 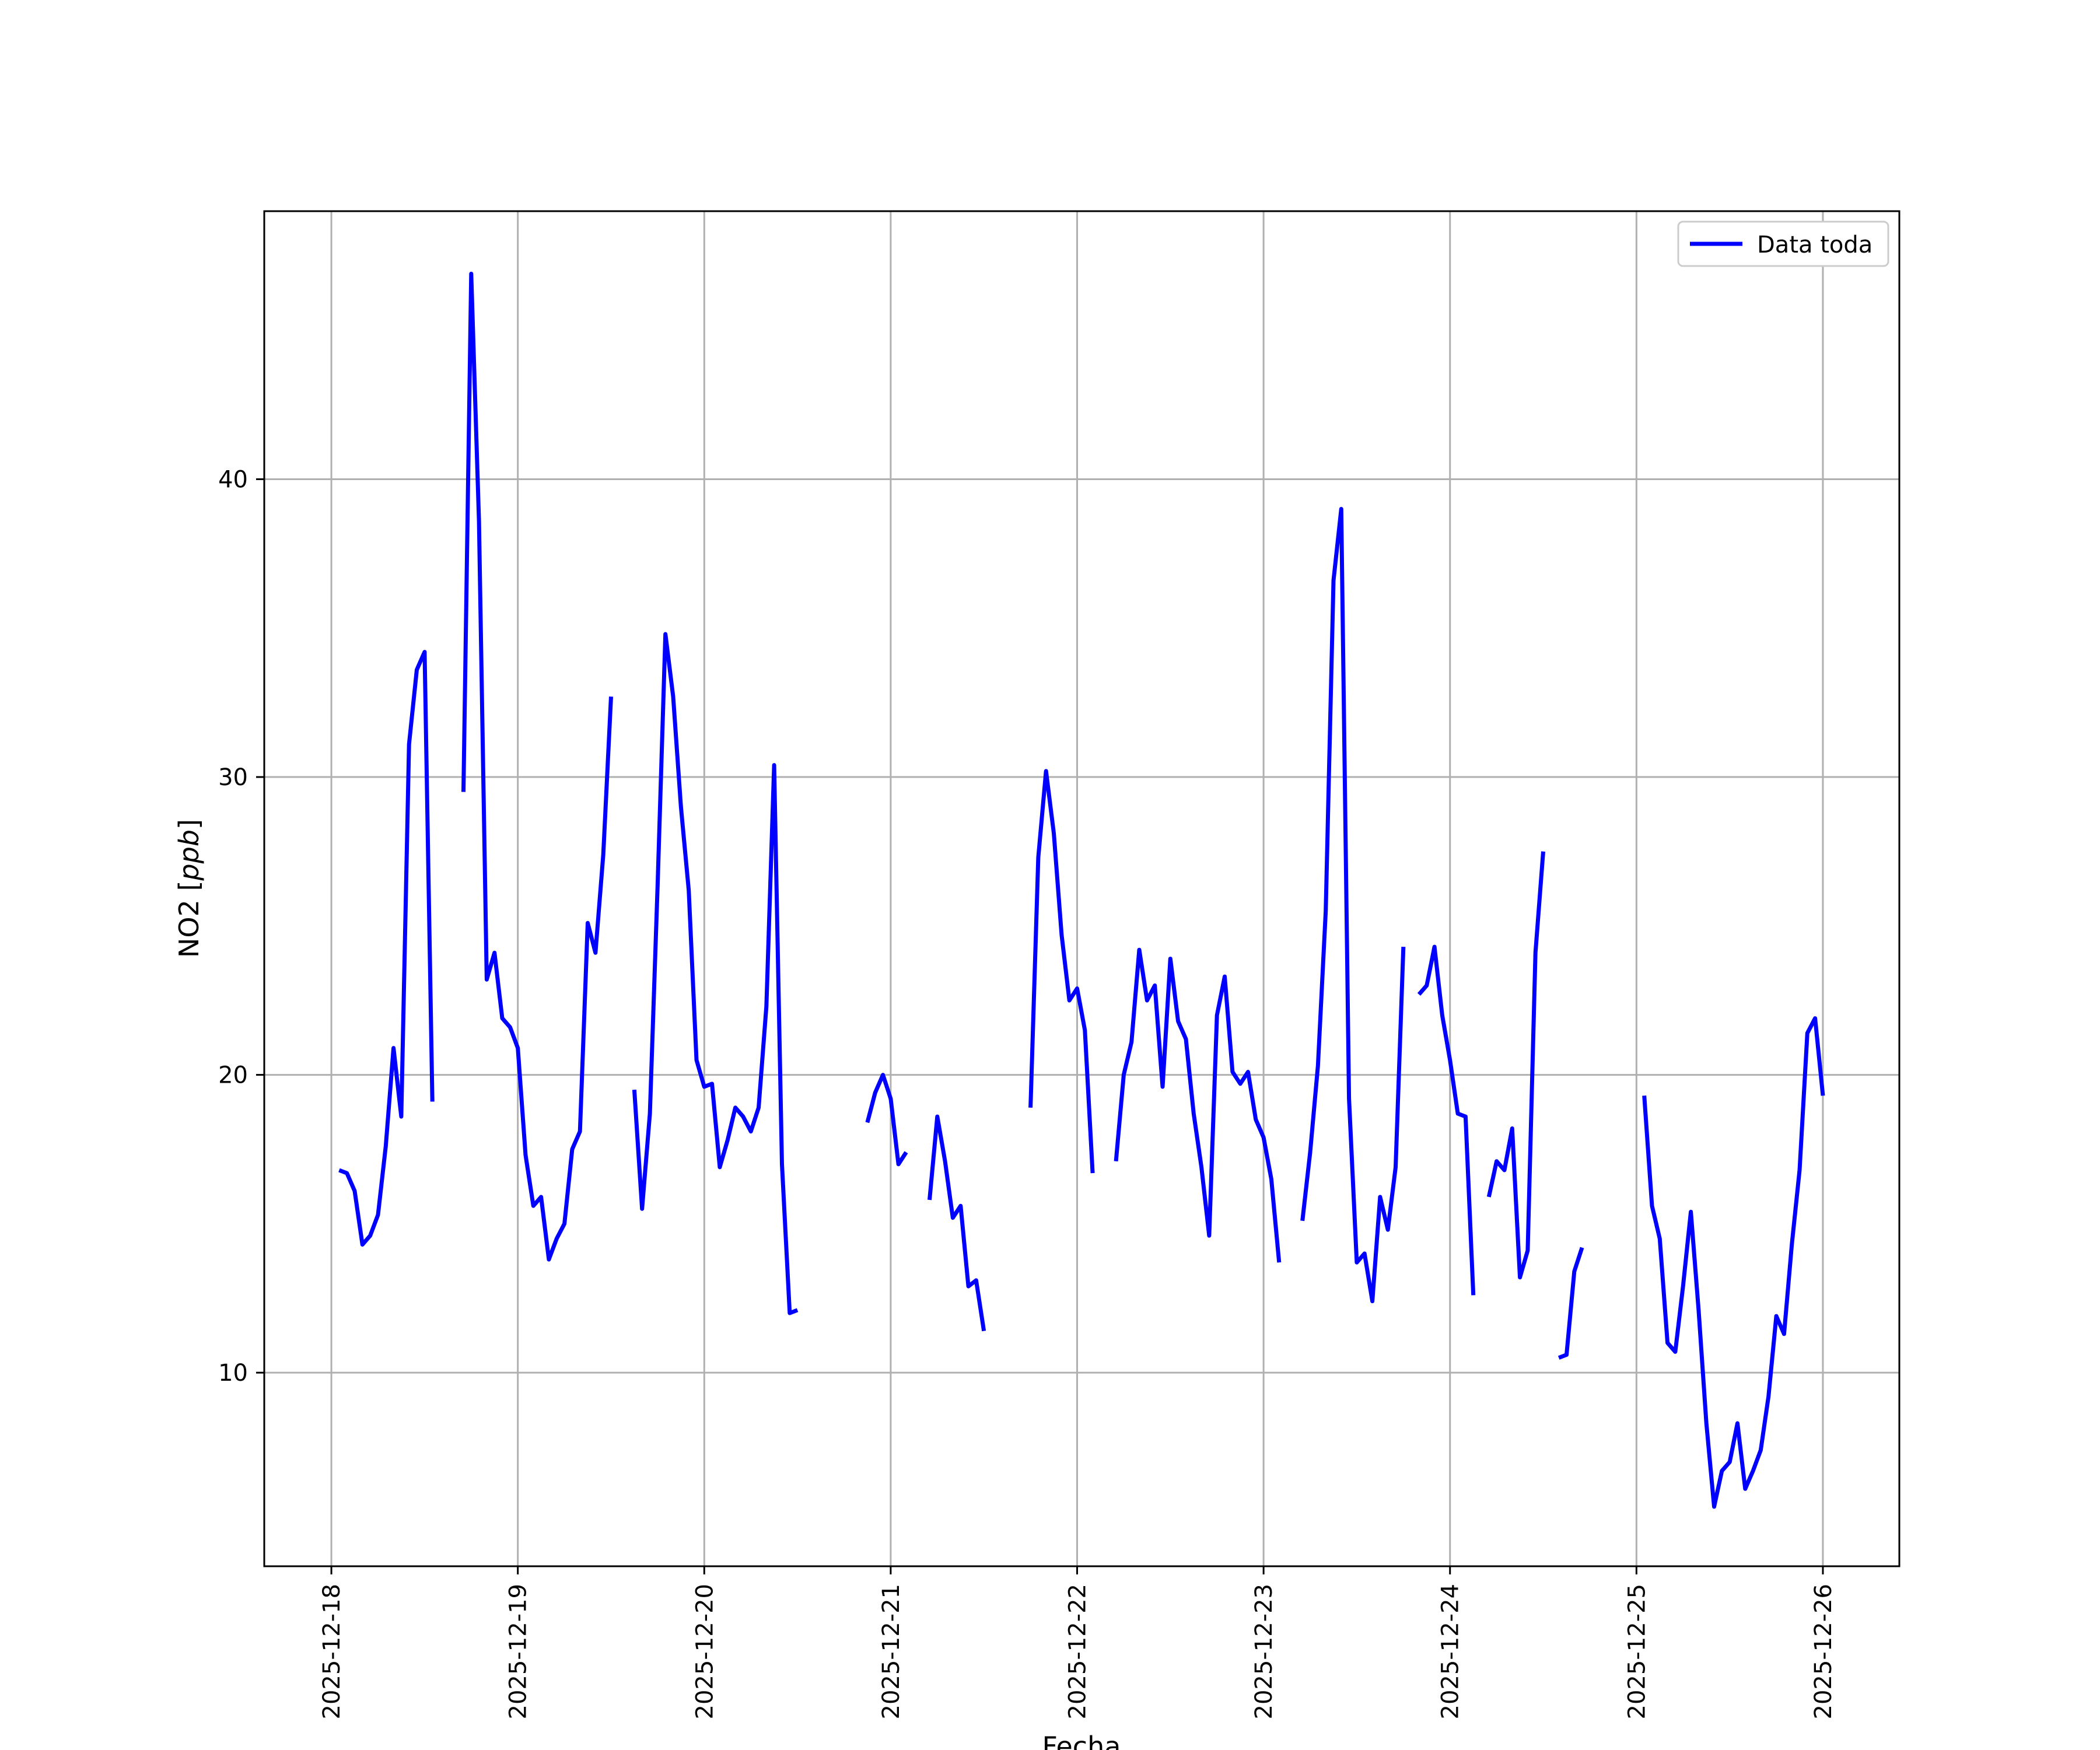 I want to click on y-axis-label: NO2 [ppb], so click(x=189, y=888).